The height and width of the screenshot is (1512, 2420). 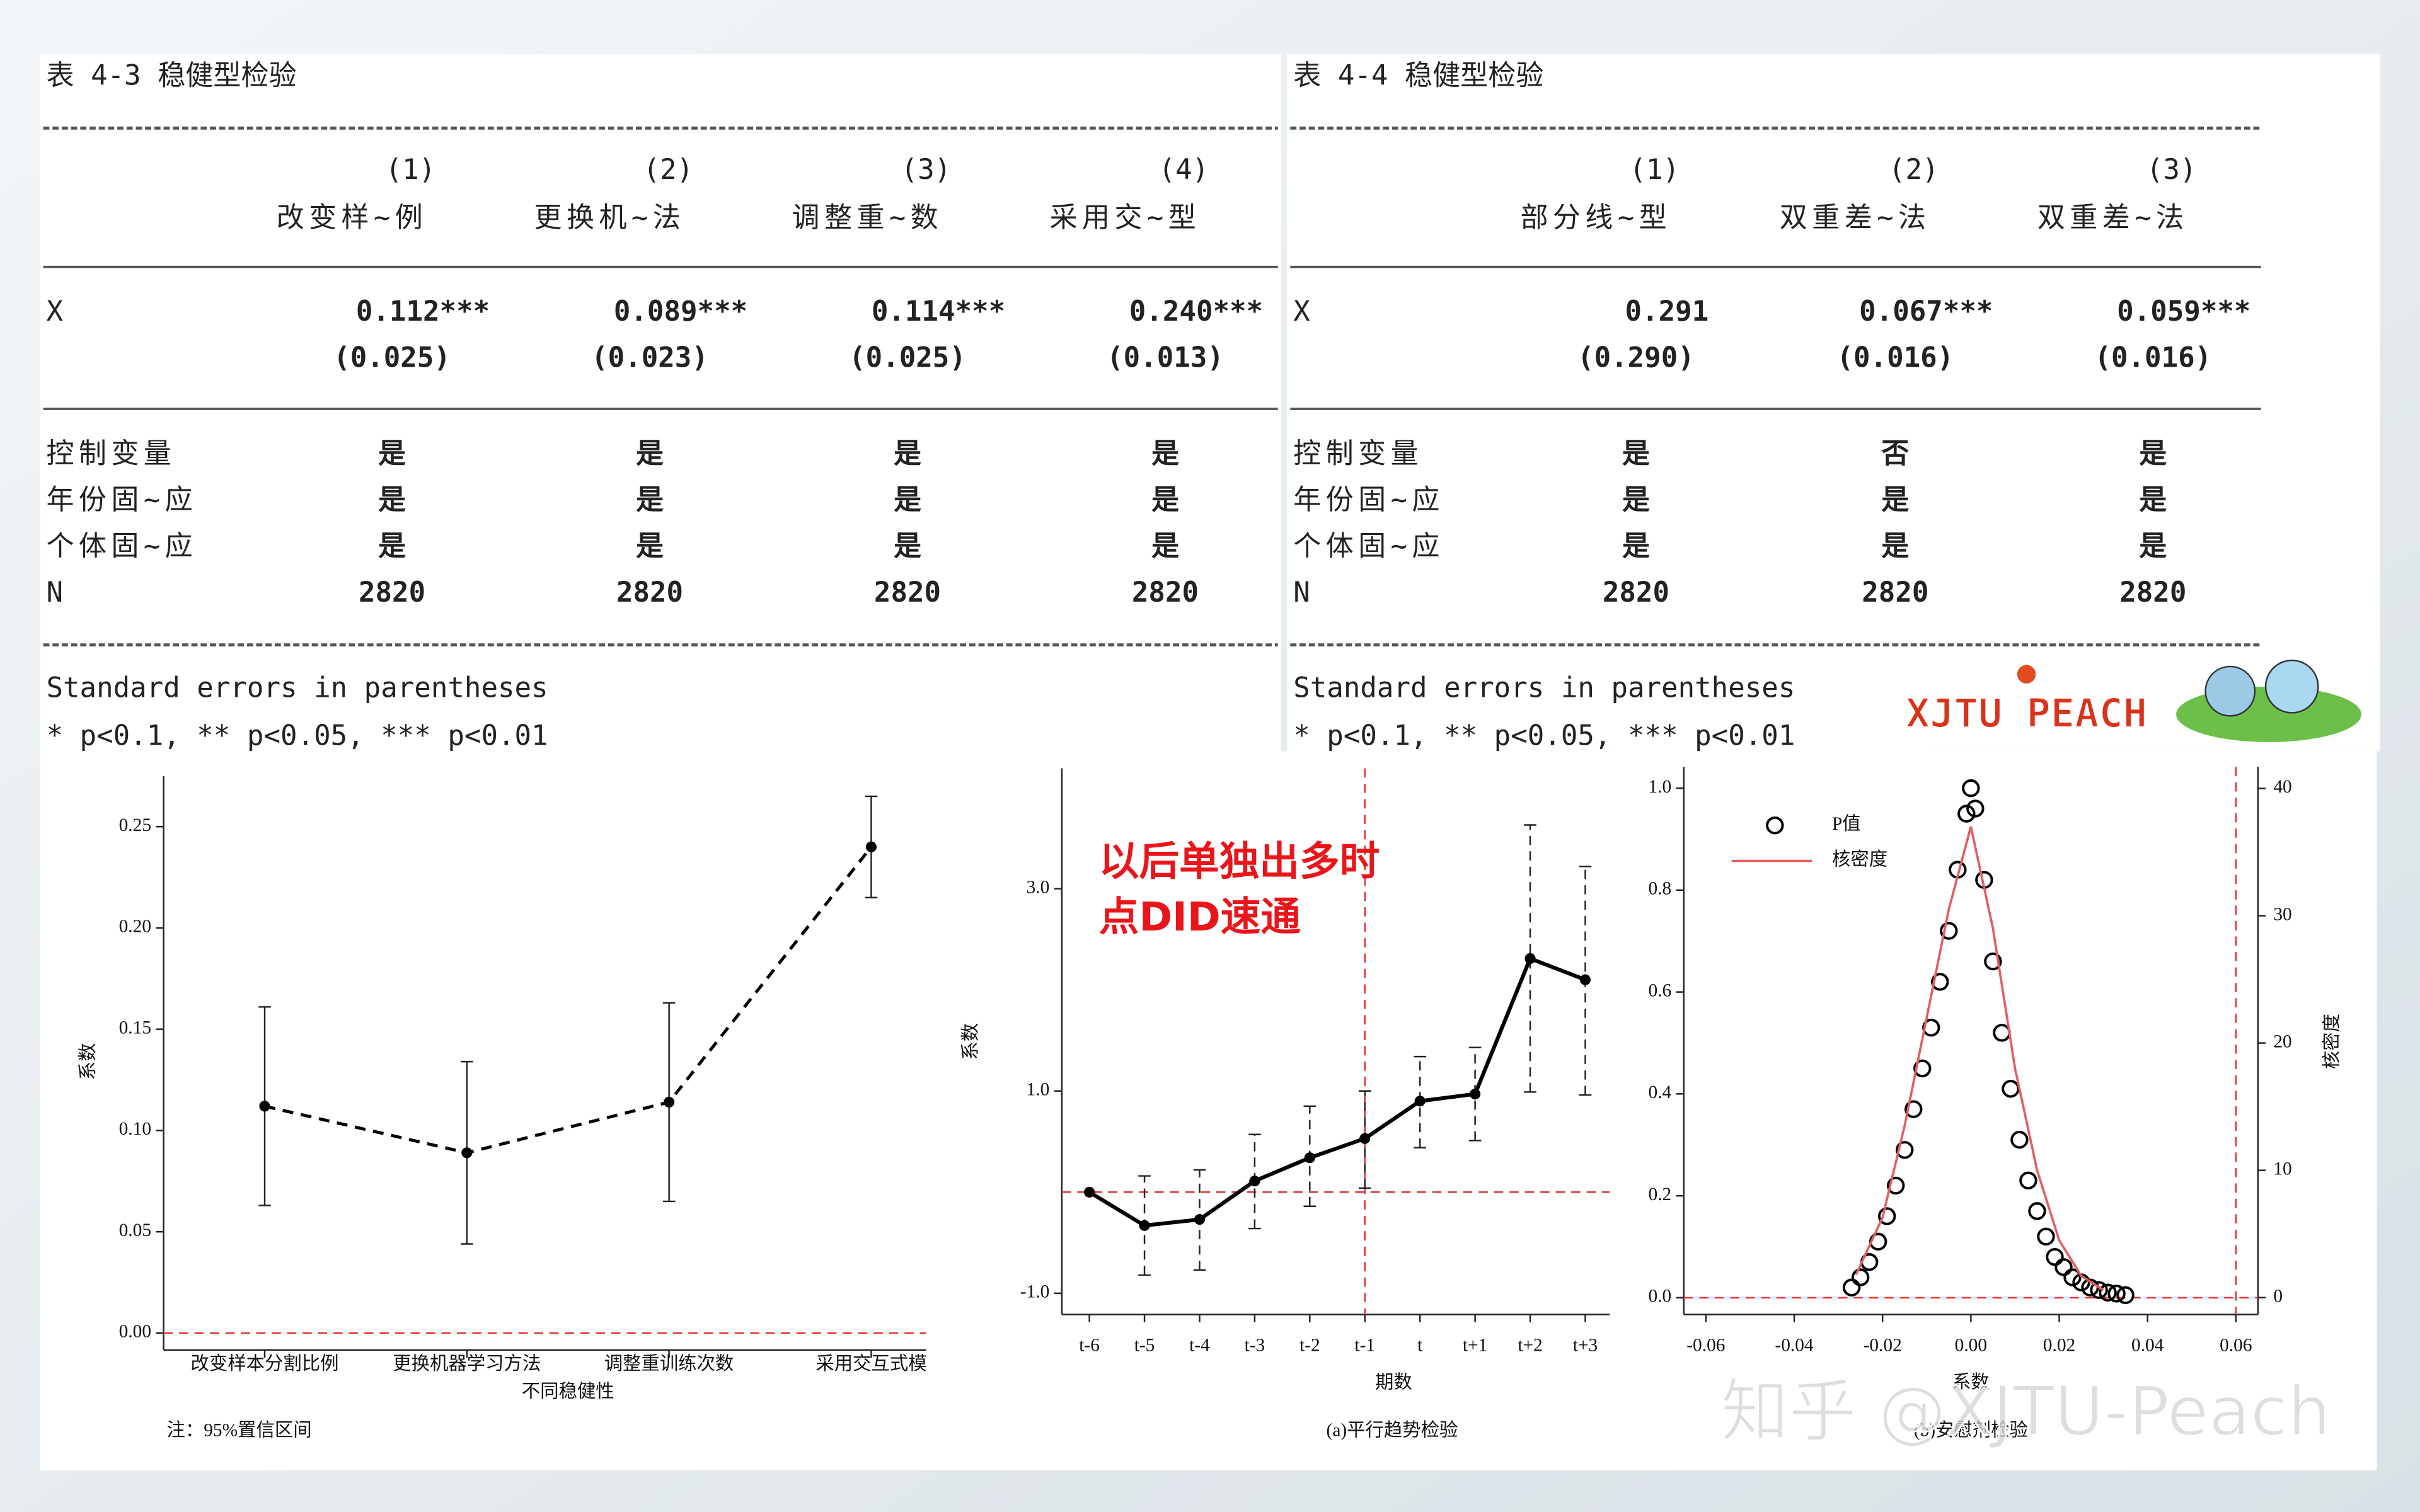 I want to click on x-tick-label: t-5, so click(x=1145, y=1346).